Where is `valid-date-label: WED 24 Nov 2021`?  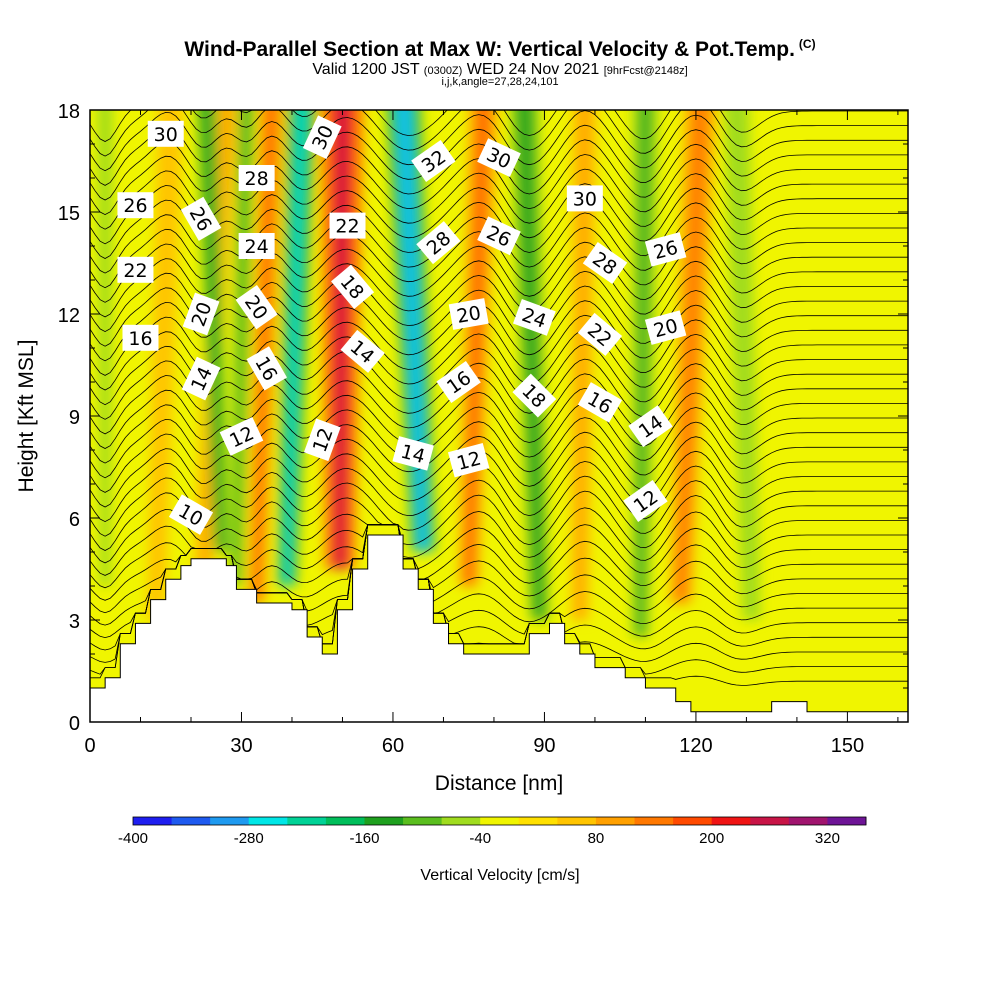
valid-date-label: WED 24 Nov 2021 is located at coordinates (533, 69).